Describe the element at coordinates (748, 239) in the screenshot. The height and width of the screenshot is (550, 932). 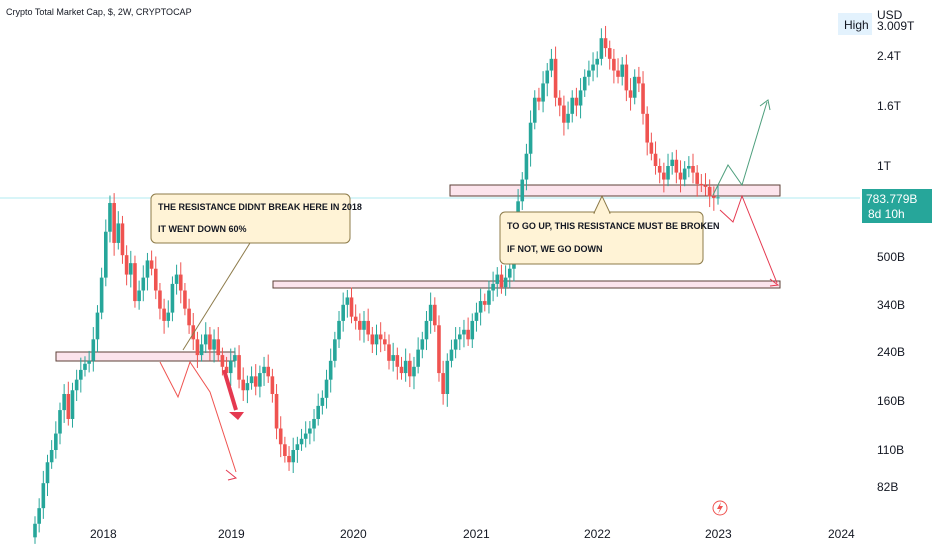
I see `down-projection-path` at that location.